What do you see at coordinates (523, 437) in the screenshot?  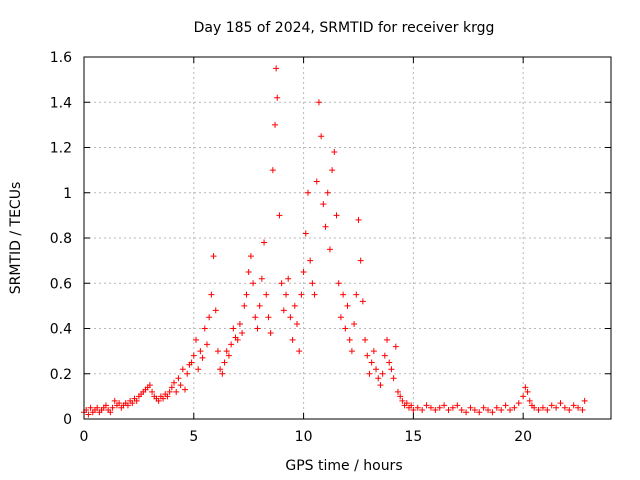 I see `x-tick-label: 20` at bounding box center [523, 437].